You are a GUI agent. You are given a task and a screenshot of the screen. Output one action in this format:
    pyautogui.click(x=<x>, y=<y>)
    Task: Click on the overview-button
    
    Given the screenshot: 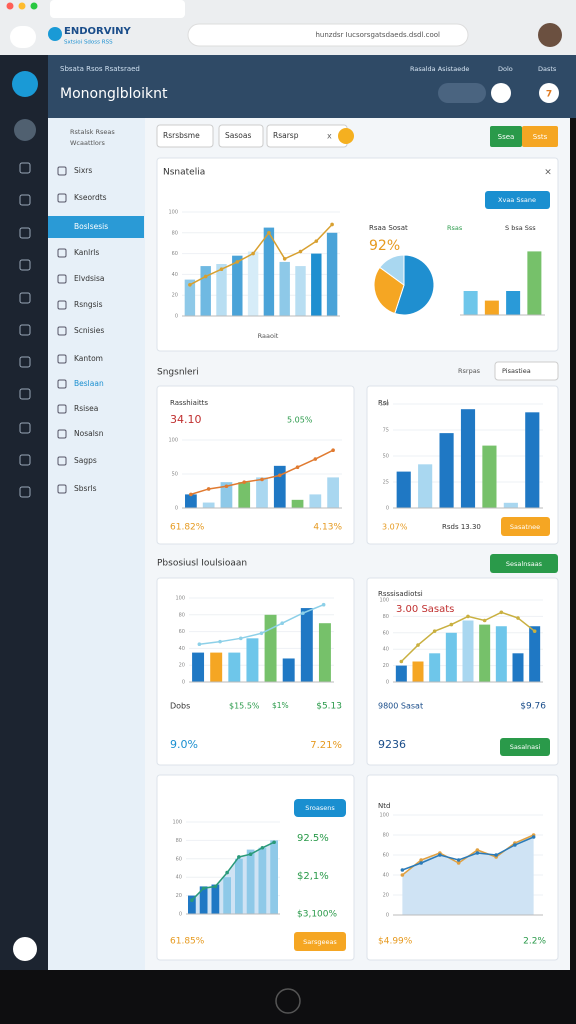 What is the action you would take?
    pyautogui.click(x=517, y=200)
    